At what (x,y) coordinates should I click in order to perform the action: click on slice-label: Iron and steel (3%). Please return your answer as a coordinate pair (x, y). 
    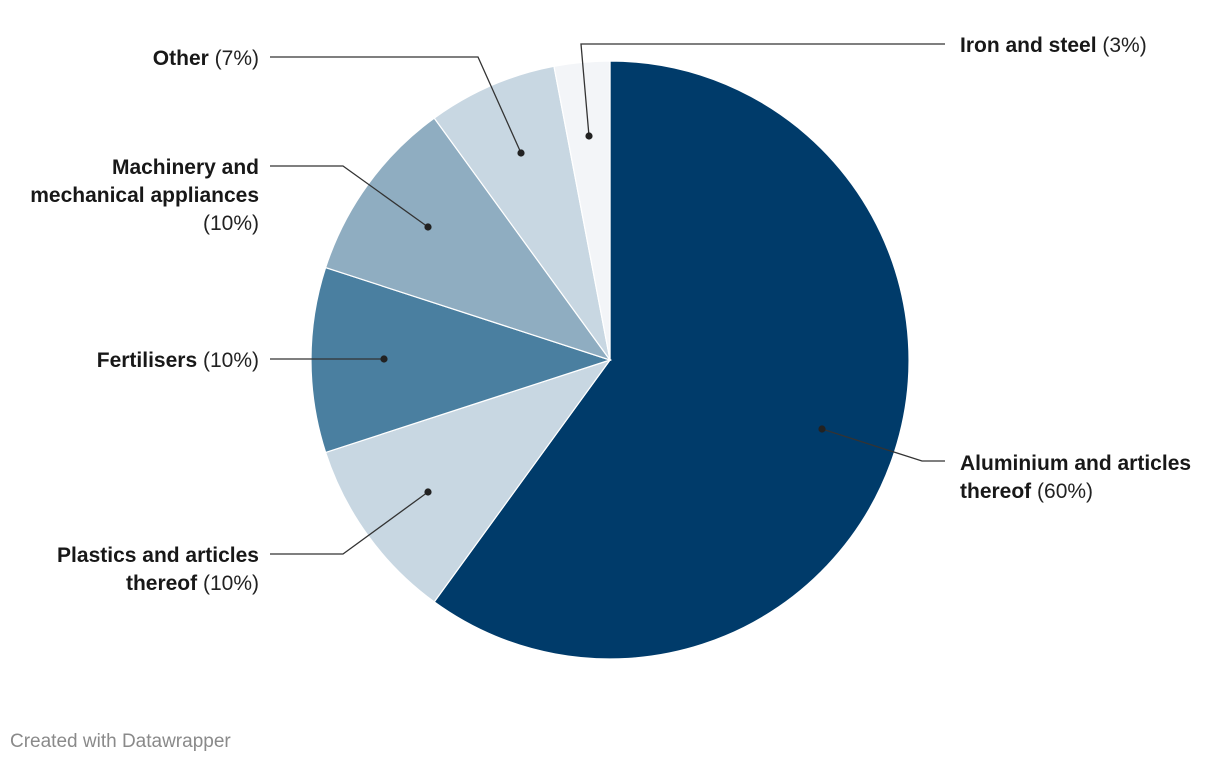
    Looking at the image, I should click on (1053, 45).